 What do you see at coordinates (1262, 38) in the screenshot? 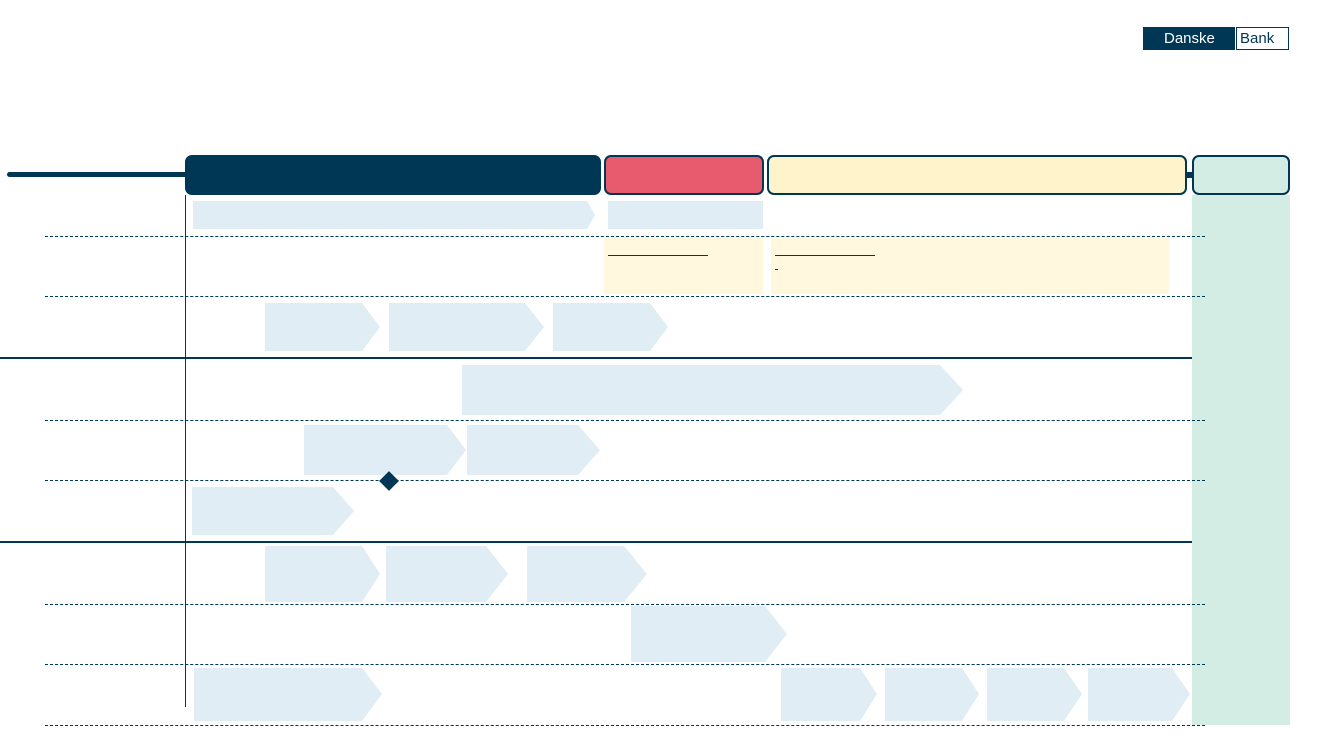
I see `logo-bank: Bank` at bounding box center [1262, 38].